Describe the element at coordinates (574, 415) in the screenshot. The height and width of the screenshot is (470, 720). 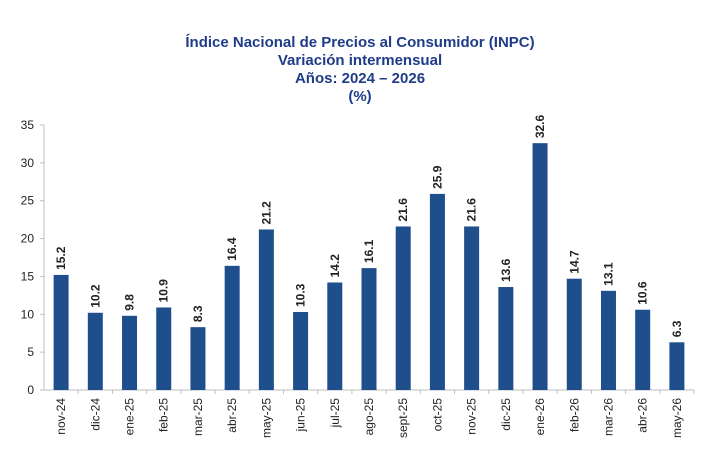
I see `x-tick-label: feb-26` at that location.